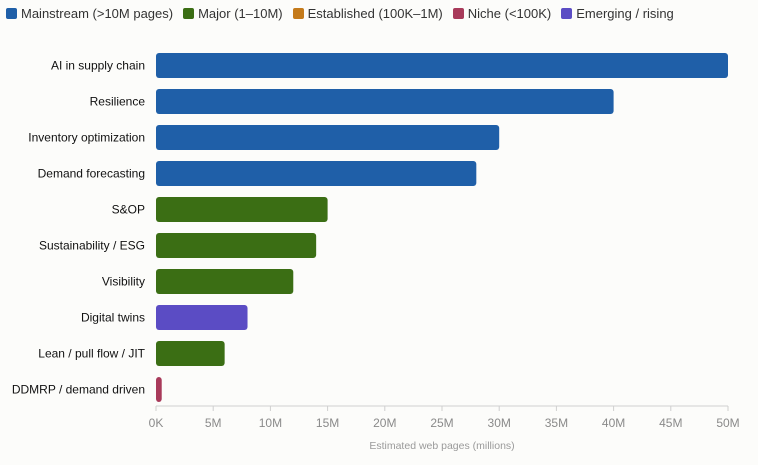  What do you see at coordinates (327, 423) in the screenshot?
I see `x-tick-label: 15M` at bounding box center [327, 423].